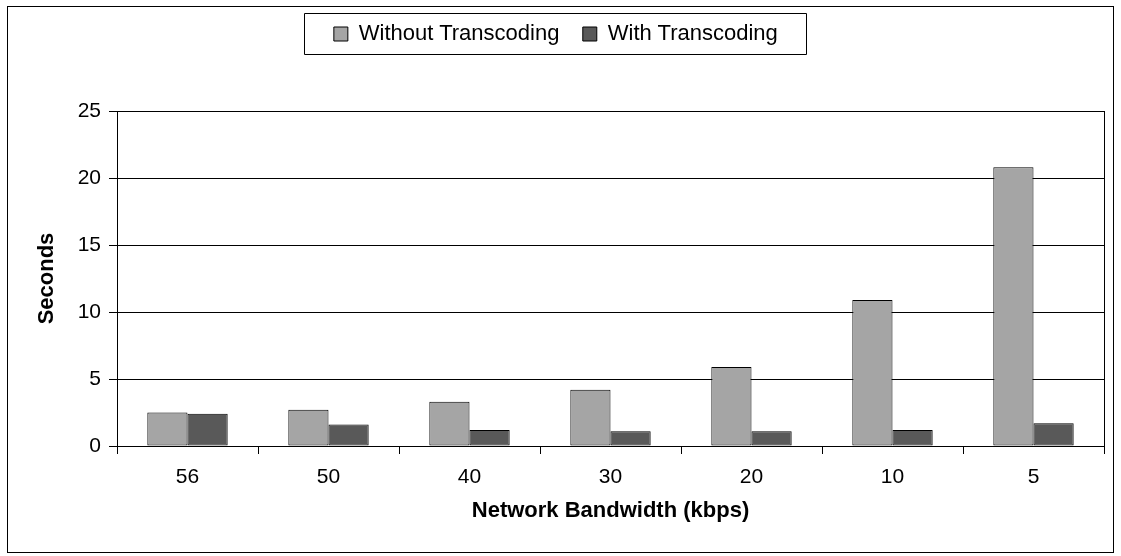  I want to click on y-axis-title: Seconds, so click(46, 278).